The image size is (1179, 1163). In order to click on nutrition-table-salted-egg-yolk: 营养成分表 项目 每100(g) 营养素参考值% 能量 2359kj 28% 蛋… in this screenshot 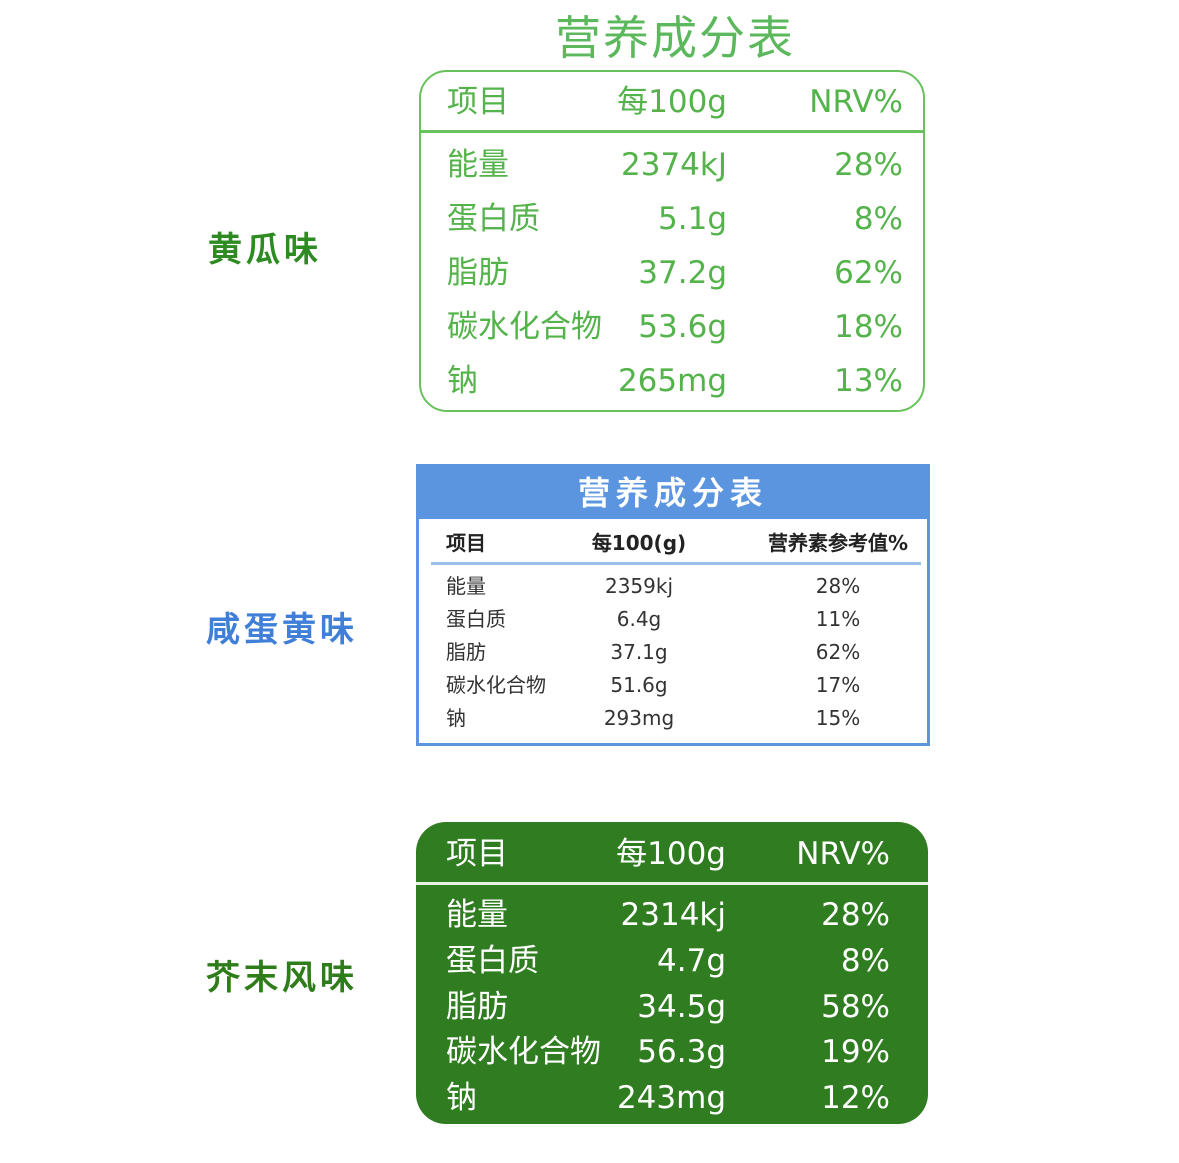, I will do `click(673, 605)`.